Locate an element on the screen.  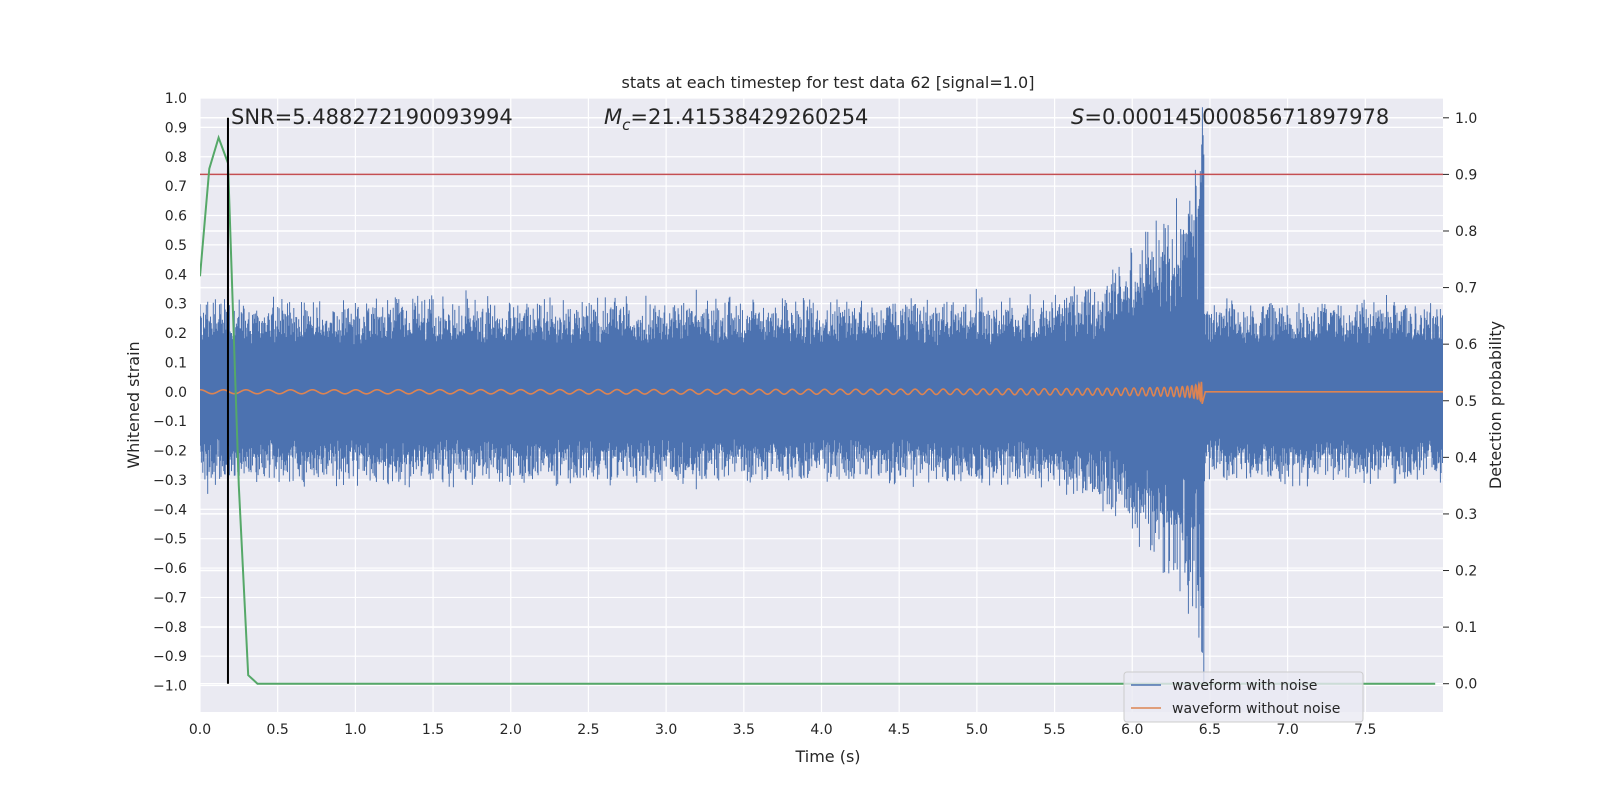
snr-annotation: SNR=5.488272190093994 is located at coordinates (372, 117).